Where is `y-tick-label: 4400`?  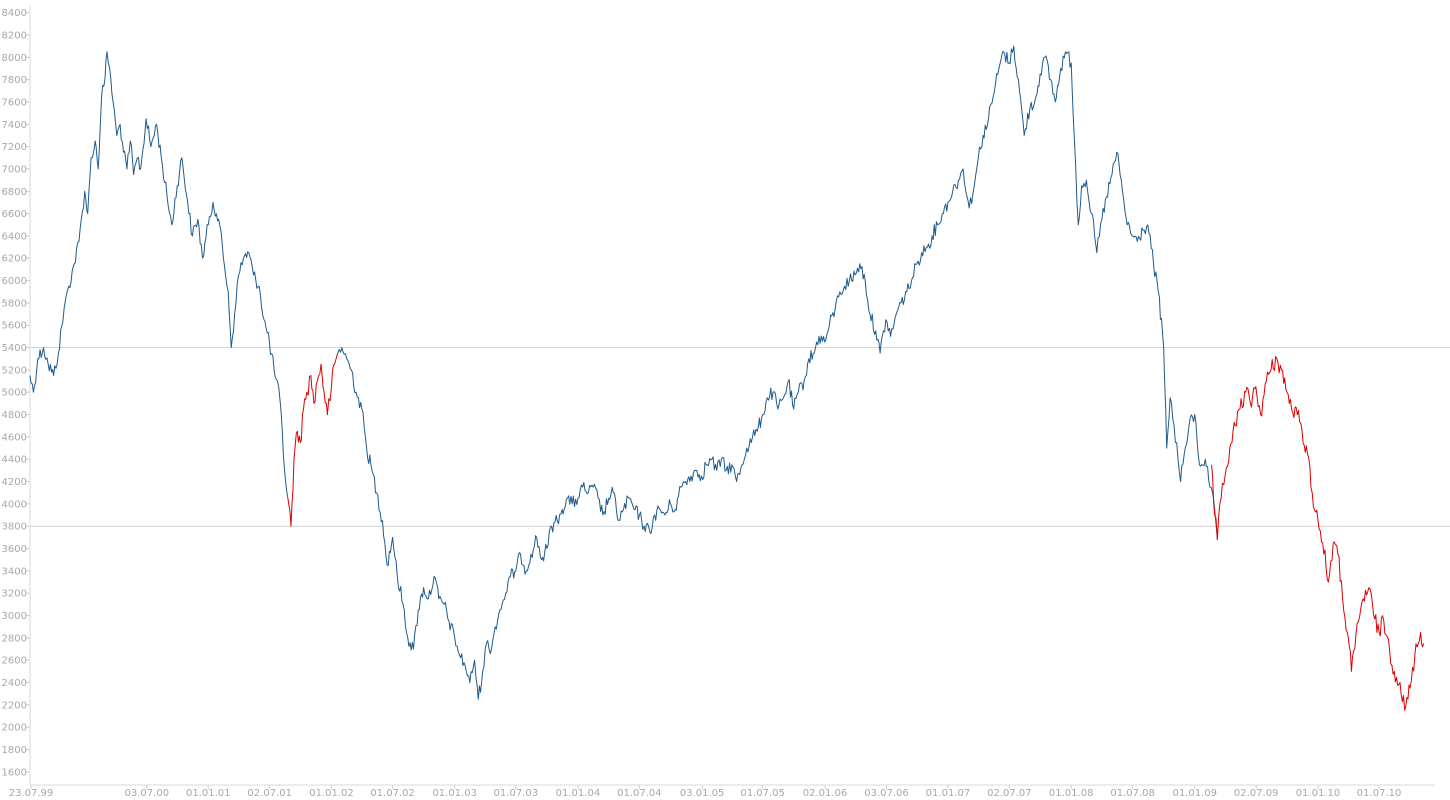 y-tick-label: 4400 is located at coordinates (14, 460).